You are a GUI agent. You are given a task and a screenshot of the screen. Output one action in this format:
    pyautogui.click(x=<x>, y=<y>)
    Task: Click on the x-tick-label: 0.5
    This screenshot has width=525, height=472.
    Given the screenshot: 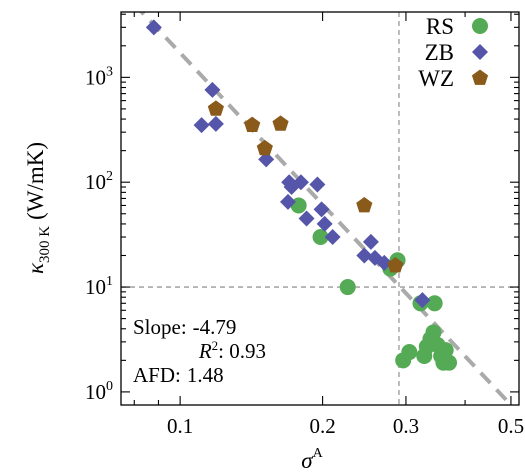 What is the action you would take?
    pyautogui.click(x=511, y=426)
    